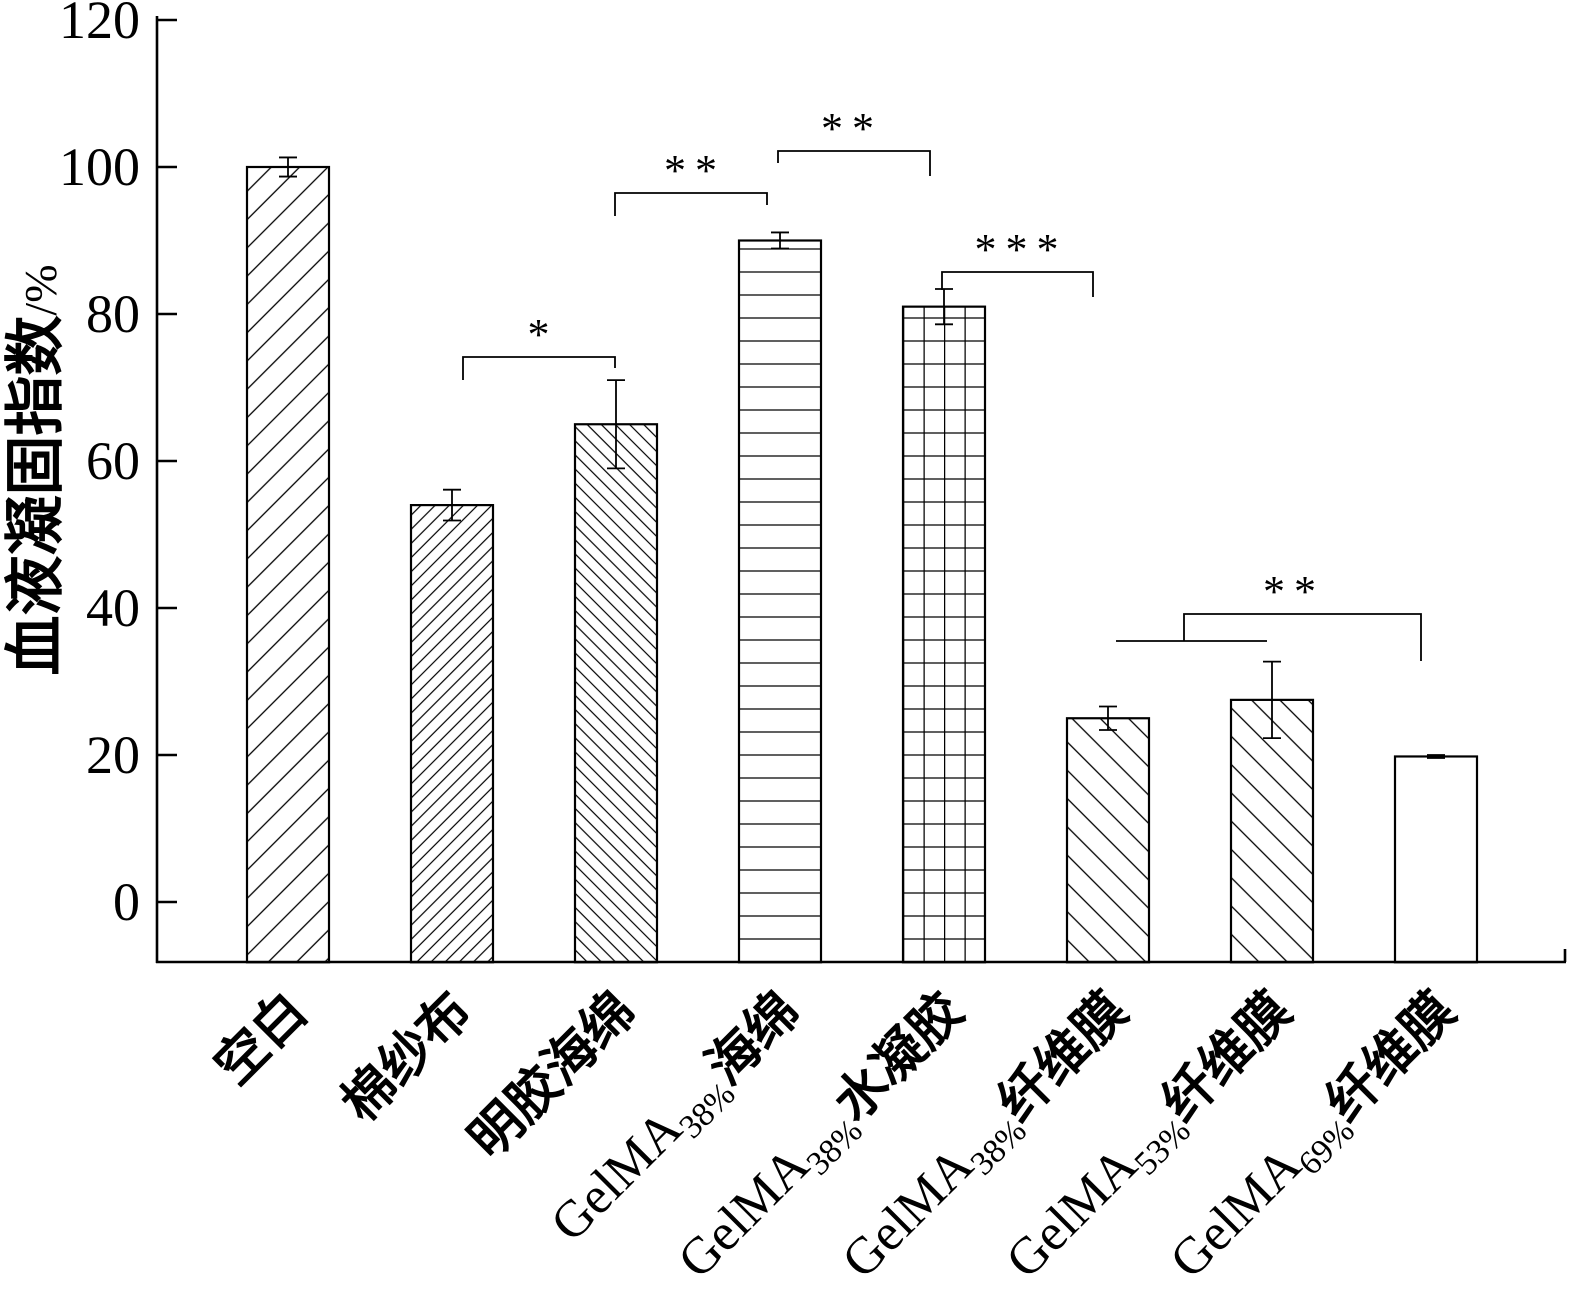 The image size is (1576, 1299). I want to click on x-tick-label-name: 棉纱布, so click(406, 1057).